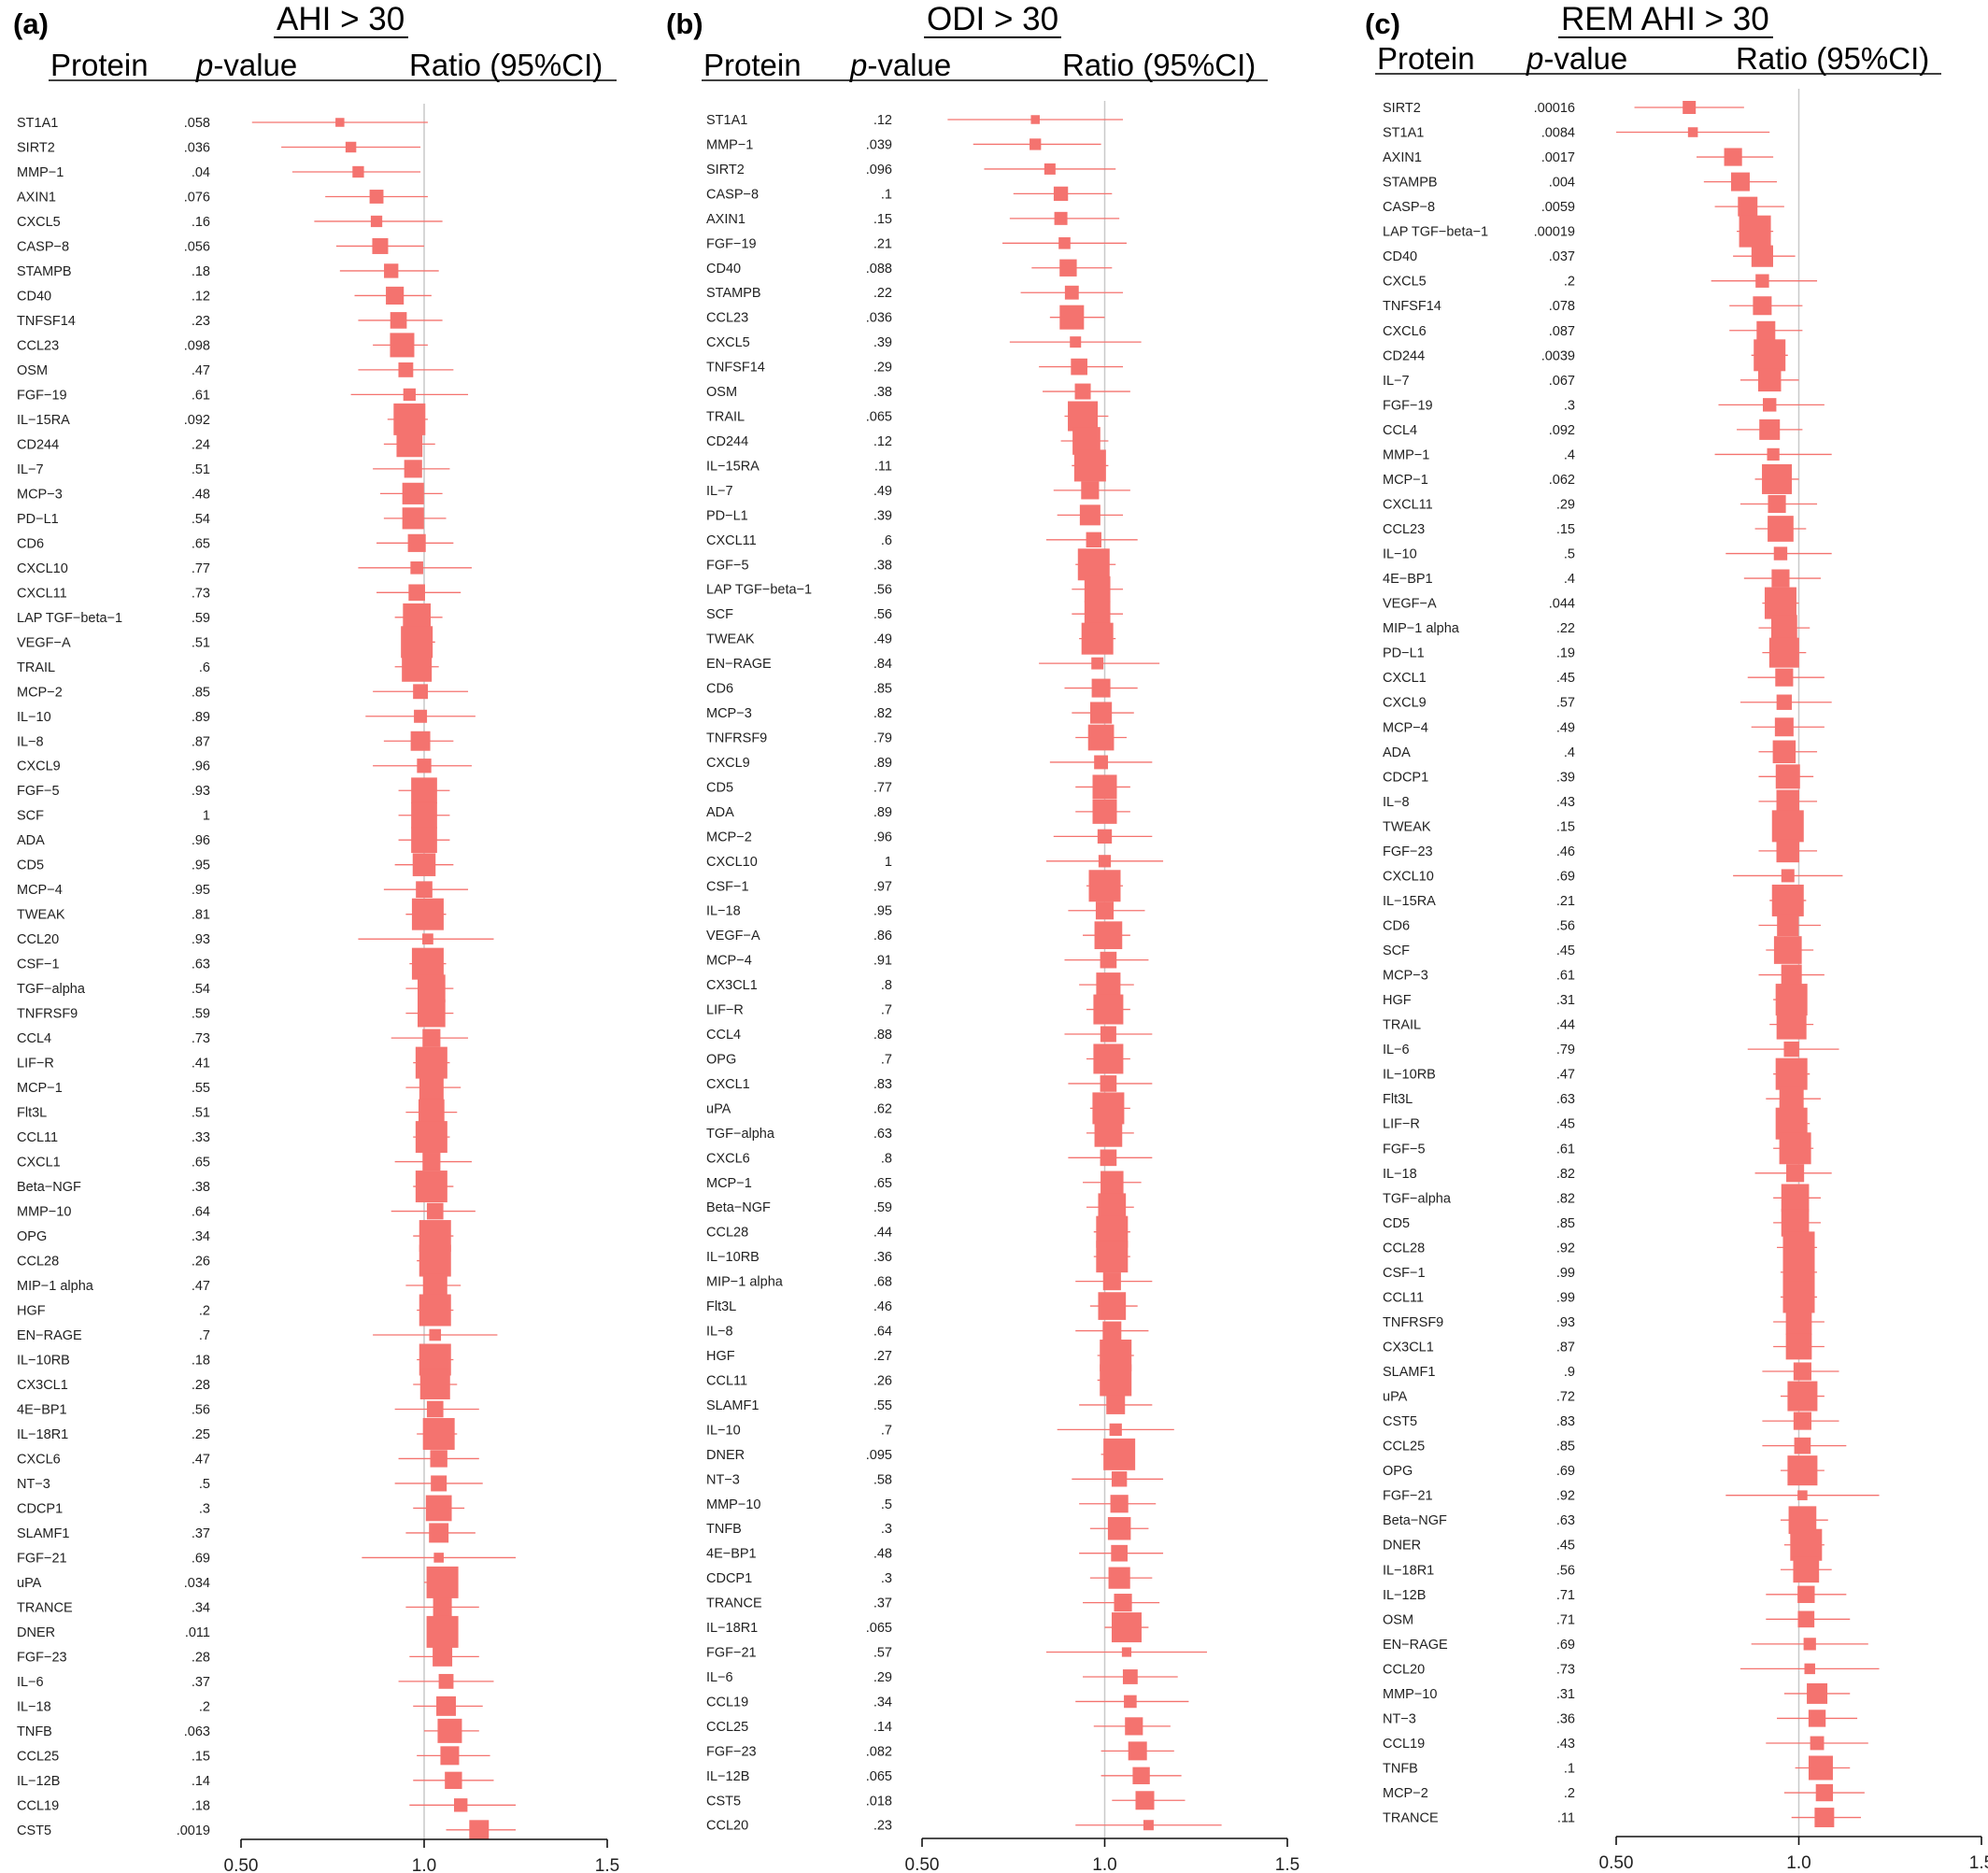 This screenshot has height=1873, width=1988. Describe the element at coordinates (40, 891) in the screenshot. I see `protein-label: MCP−4` at that location.